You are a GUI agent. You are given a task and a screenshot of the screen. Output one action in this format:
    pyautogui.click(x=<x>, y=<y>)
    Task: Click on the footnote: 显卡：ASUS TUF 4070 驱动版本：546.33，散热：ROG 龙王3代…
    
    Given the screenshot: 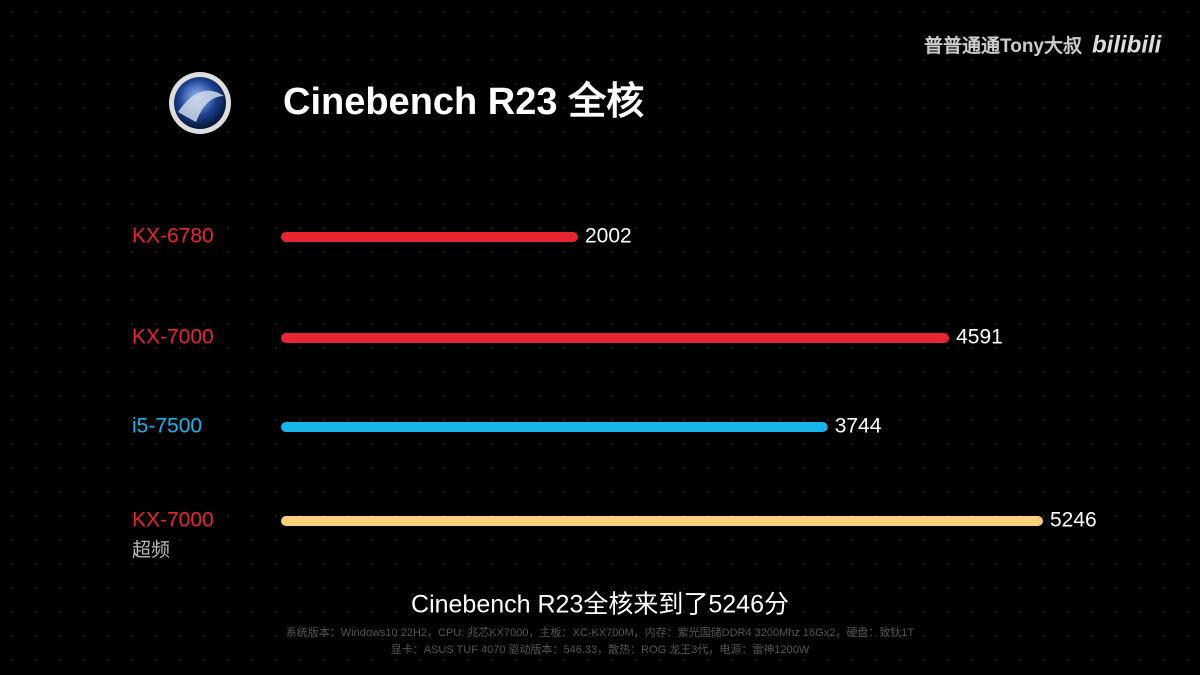 What is the action you would take?
    pyautogui.click(x=600, y=649)
    